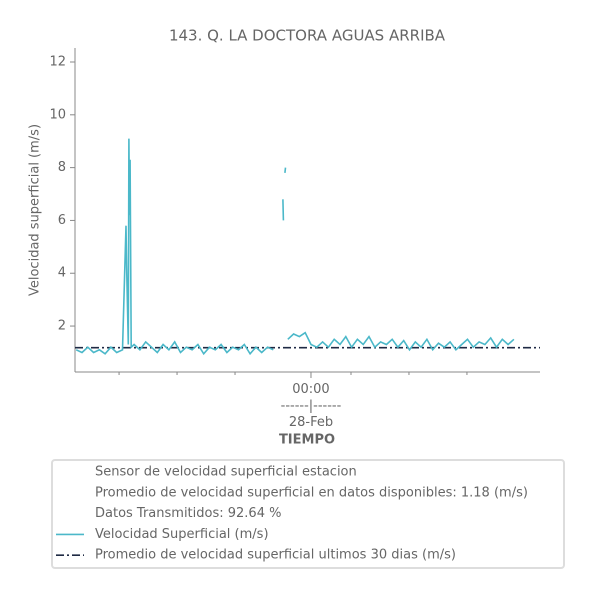 Image resolution: width=600 pixels, height=604 pixels. I want to click on x-axis-label: TIEMPO, so click(307, 440).